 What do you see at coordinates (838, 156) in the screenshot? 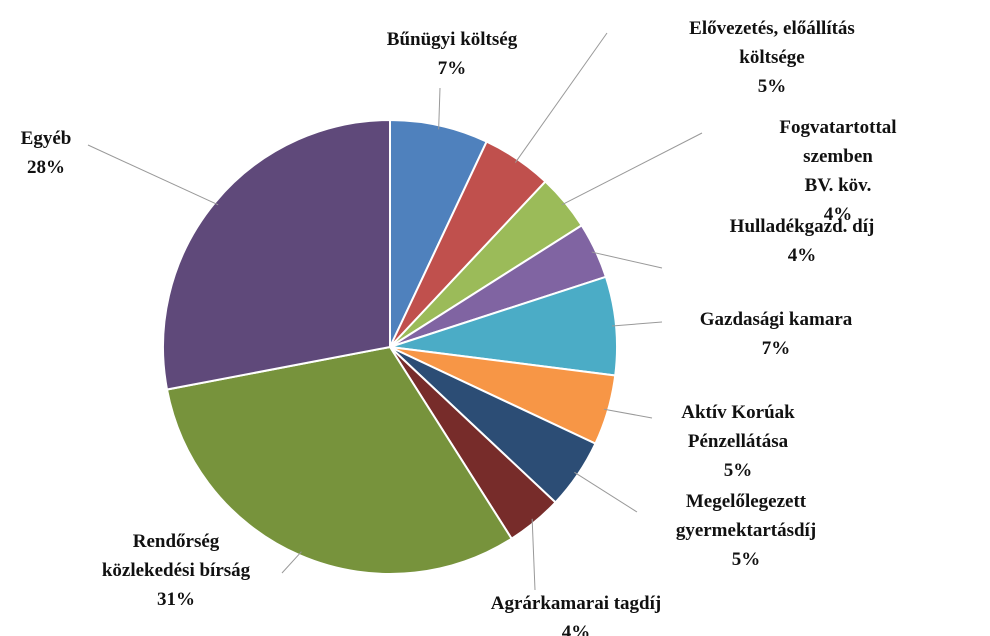
I see `slice-name: Fogvatartottal szemben BV. köv.` at bounding box center [838, 156].